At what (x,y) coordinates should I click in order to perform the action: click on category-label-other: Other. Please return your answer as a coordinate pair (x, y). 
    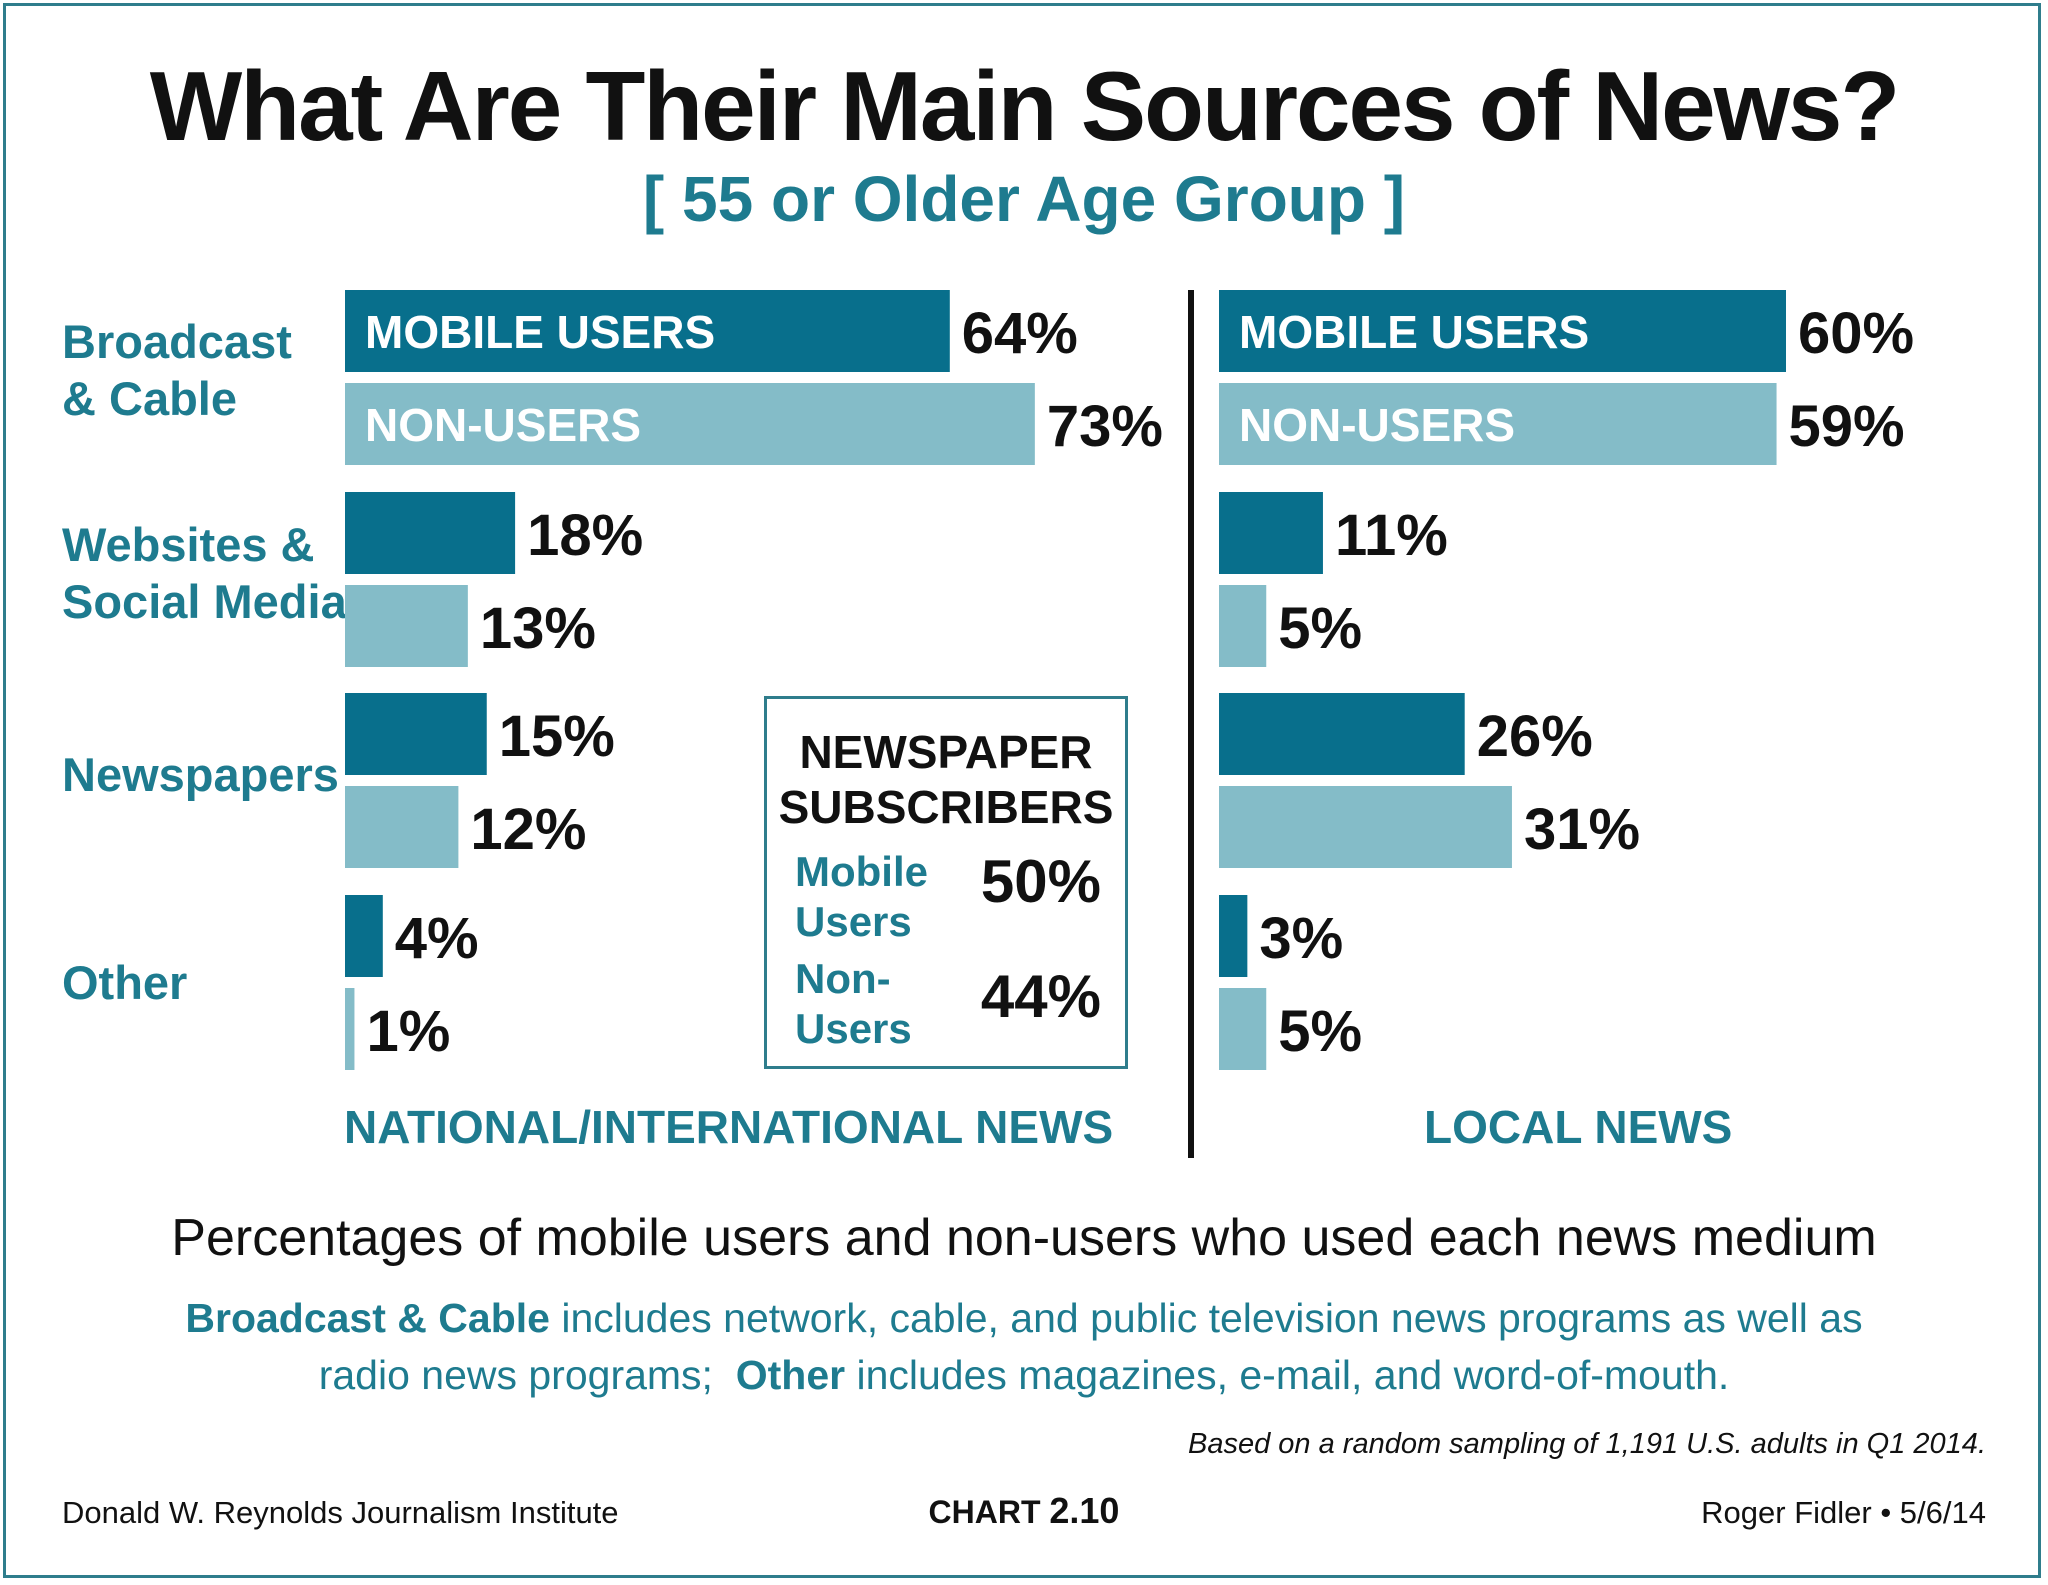
    Looking at the image, I should click on (125, 982).